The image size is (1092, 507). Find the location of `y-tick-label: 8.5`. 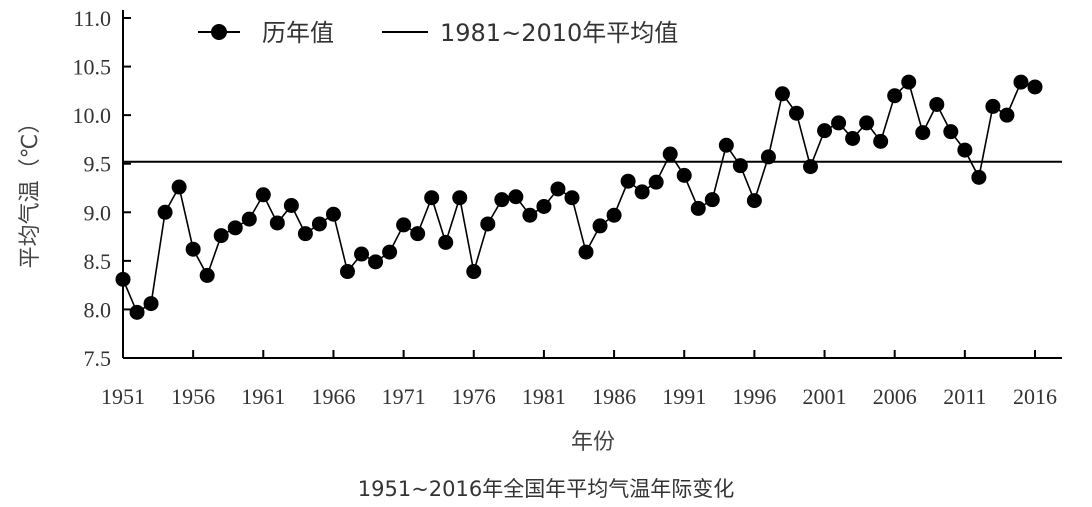

y-tick-label: 8.5 is located at coordinates (98, 261).